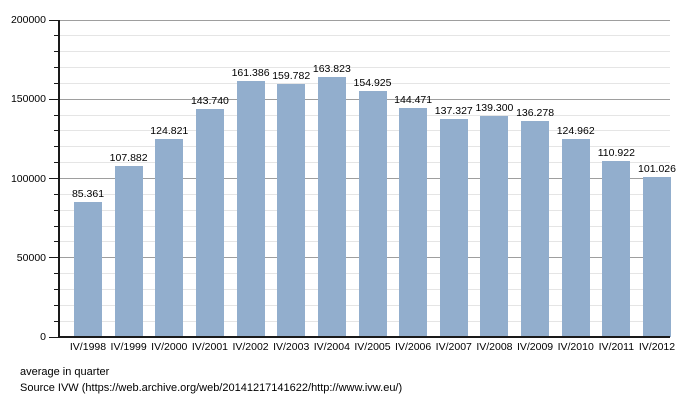  Describe the element at coordinates (372, 214) in the screenshot. I see `bar-IV/2005` at that location.